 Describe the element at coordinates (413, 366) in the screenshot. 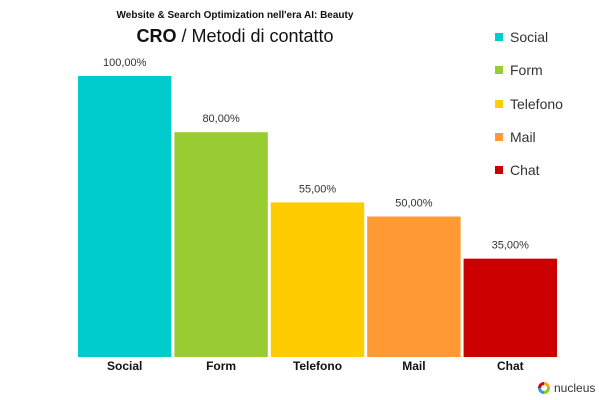

I see `x-tick-label-mail: Mail` at that location.